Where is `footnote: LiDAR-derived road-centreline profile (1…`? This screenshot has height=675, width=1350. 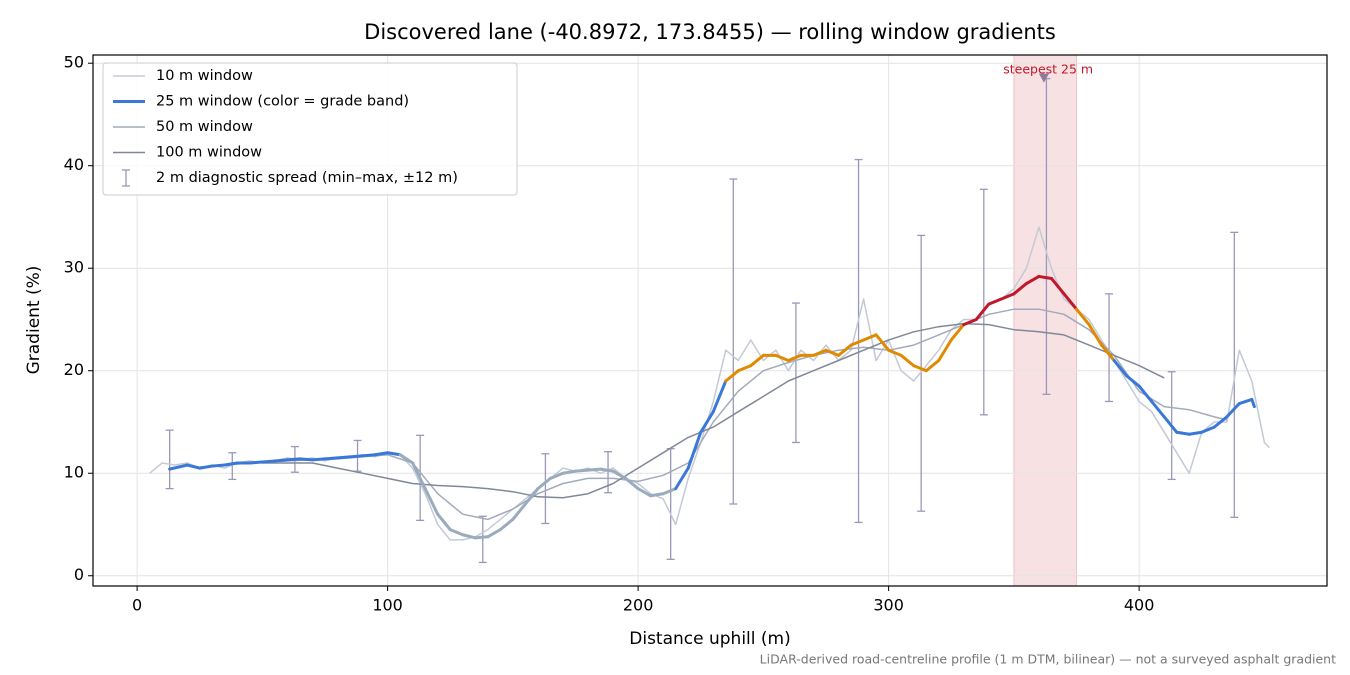
footnote: LiDAR-derived road-centreline profile (1… is located at coordinates (1048, 659).